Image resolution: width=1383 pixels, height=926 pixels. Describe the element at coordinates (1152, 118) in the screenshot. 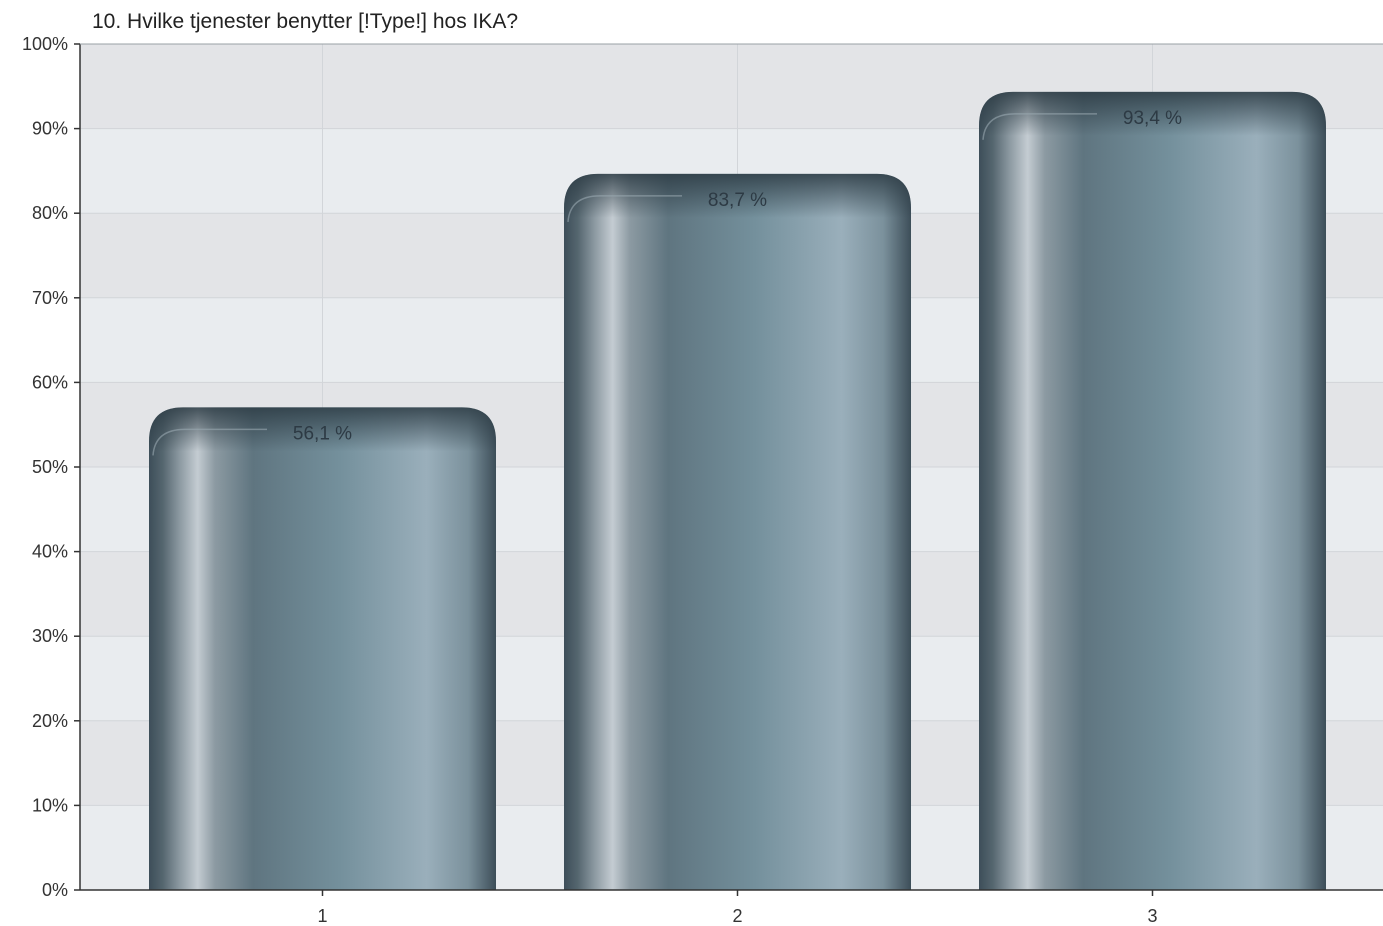

I see `data-label: 93,4 %` at that location.